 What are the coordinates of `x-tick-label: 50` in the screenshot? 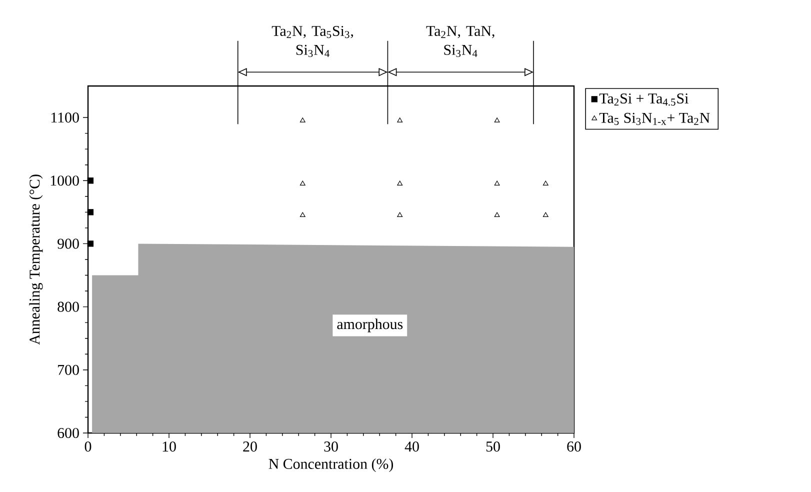 It's located at (493, 447).